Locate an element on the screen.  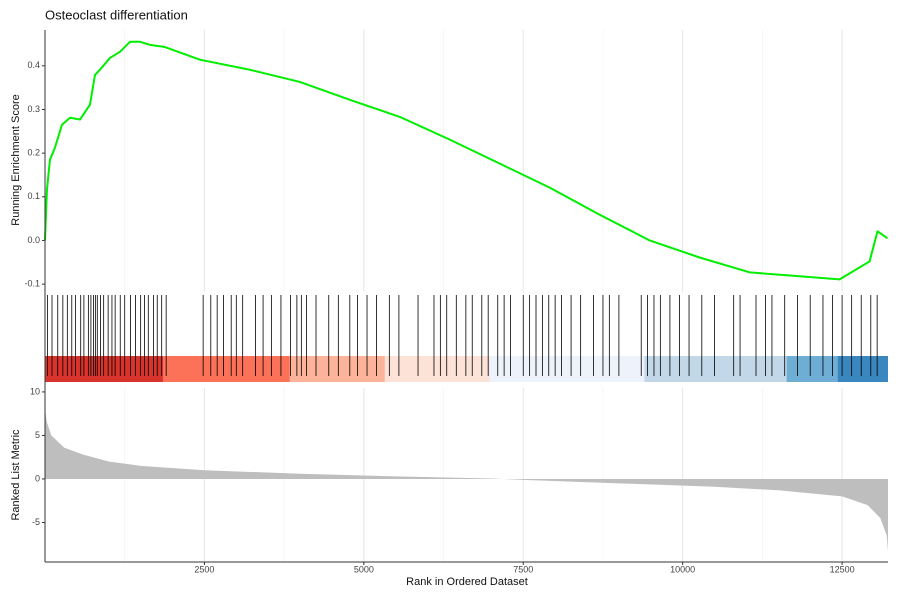
y-tick-label: 0 is located at coordinates (37, 478).